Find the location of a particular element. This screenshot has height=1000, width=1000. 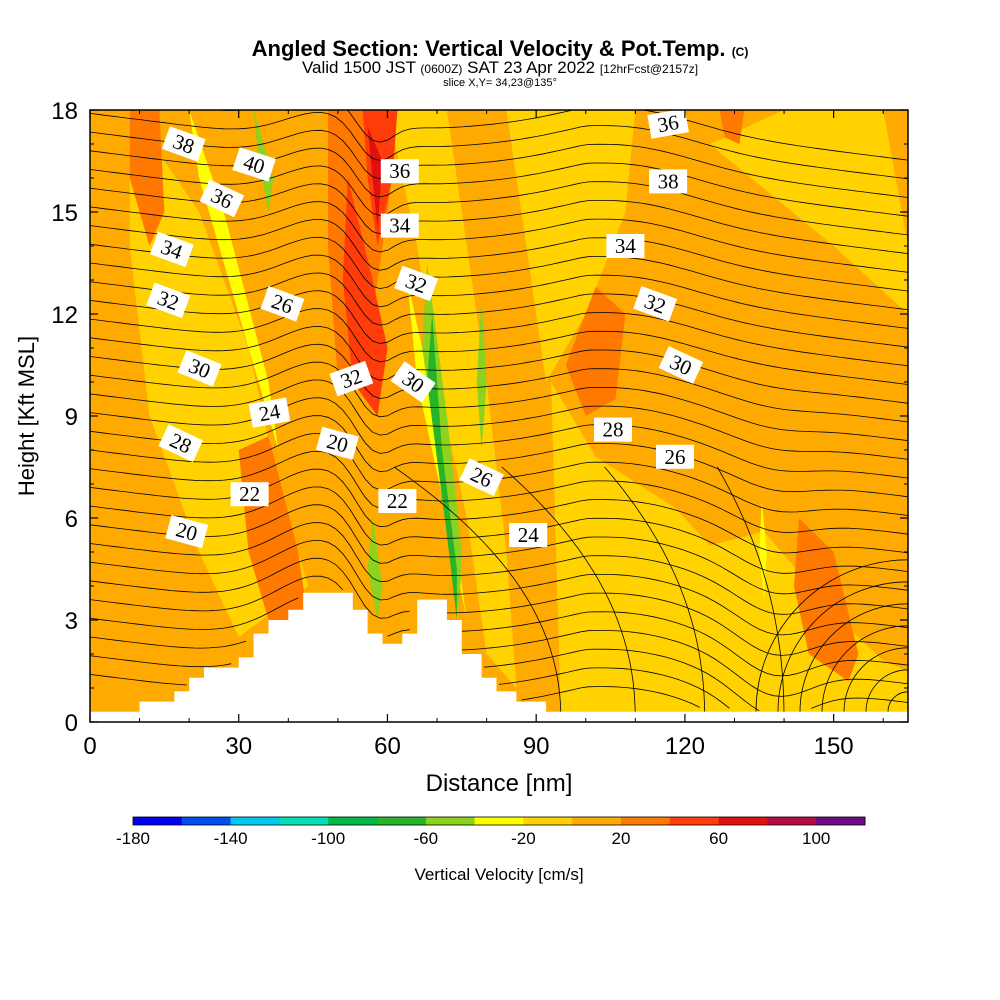

y-tick-label: 9 is located at coordinates (71, 417).